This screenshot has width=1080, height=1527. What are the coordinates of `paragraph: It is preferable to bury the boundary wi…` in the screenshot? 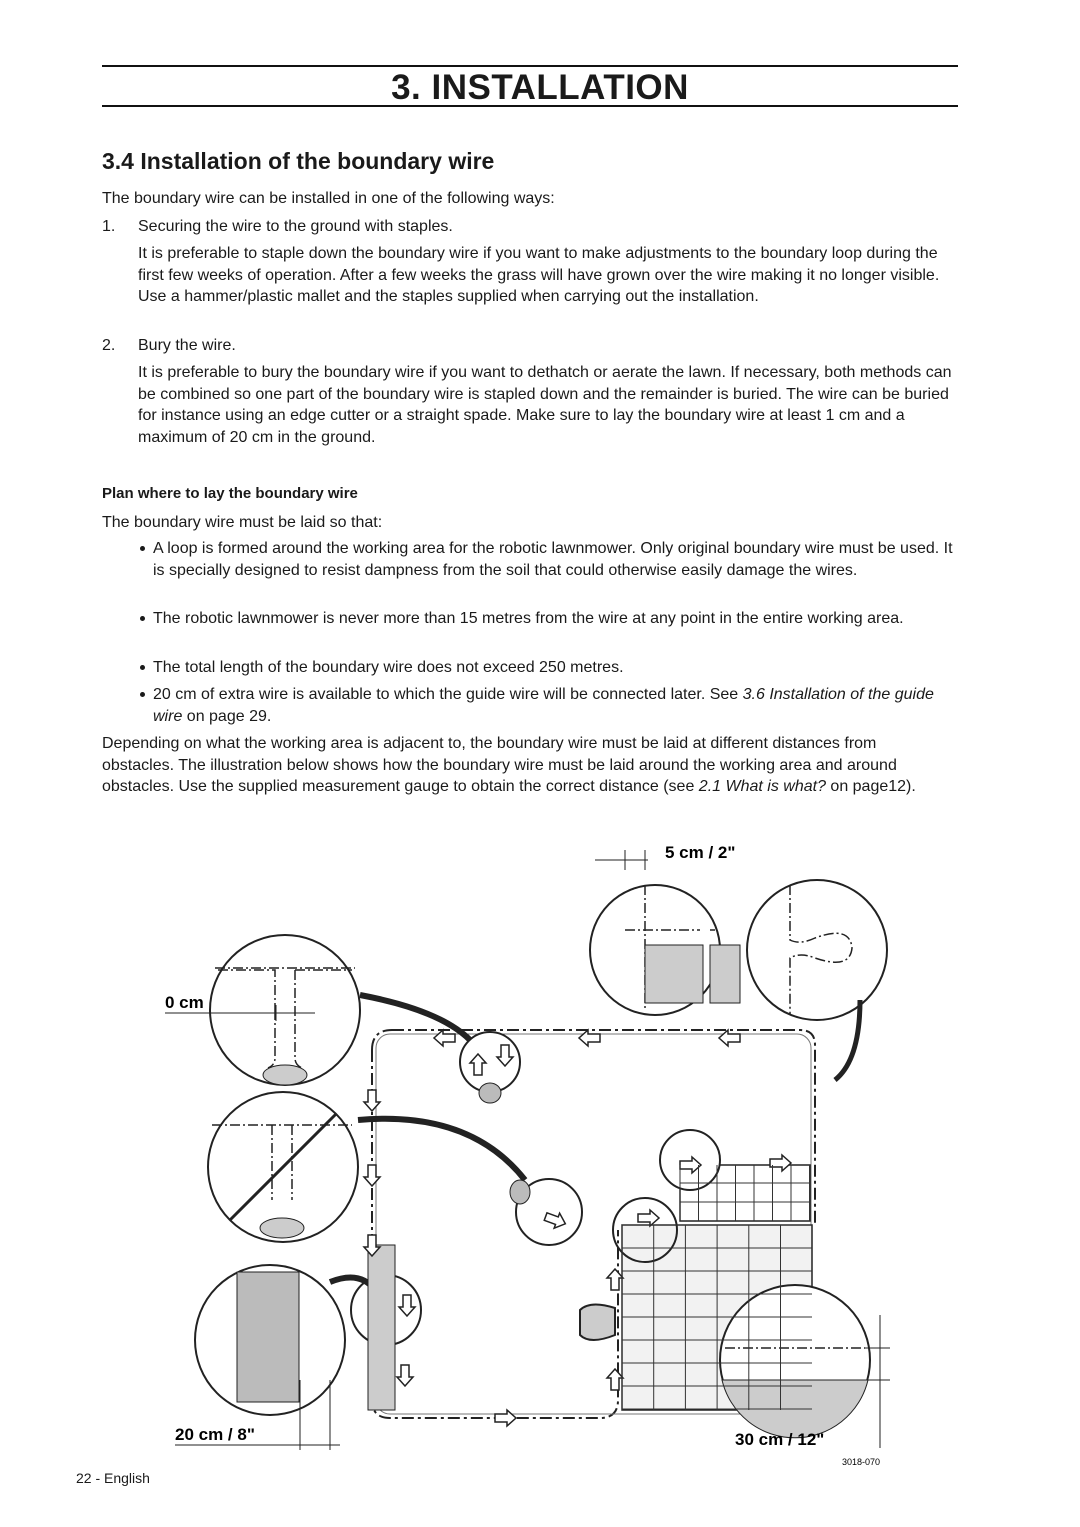 It's located at (545, 405).